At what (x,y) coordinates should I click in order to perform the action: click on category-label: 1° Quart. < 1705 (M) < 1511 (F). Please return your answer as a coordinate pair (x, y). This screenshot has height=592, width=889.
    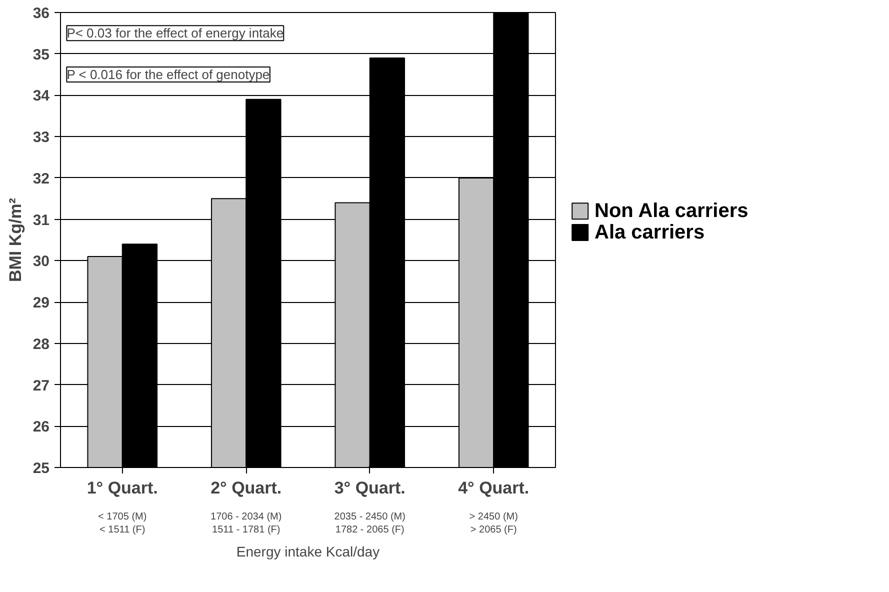
    Looking at the image, I should click on (122, 507).